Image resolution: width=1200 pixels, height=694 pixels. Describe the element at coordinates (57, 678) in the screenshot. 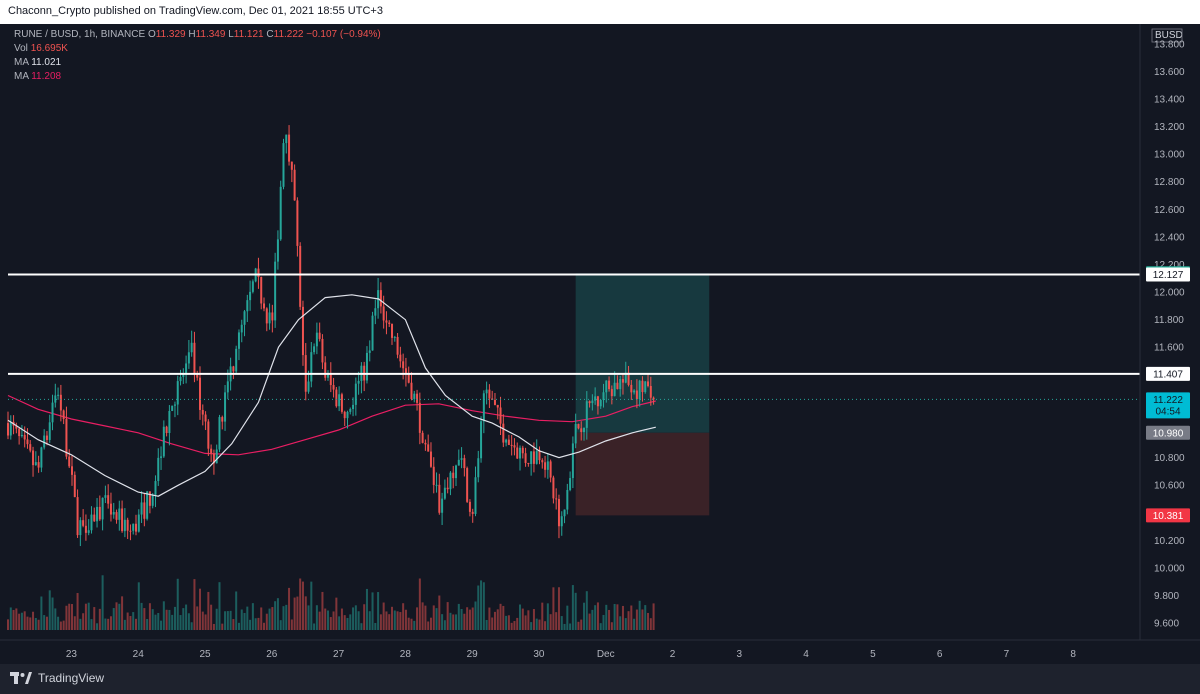

I see `tradingview-logo: TradingView` at that location.